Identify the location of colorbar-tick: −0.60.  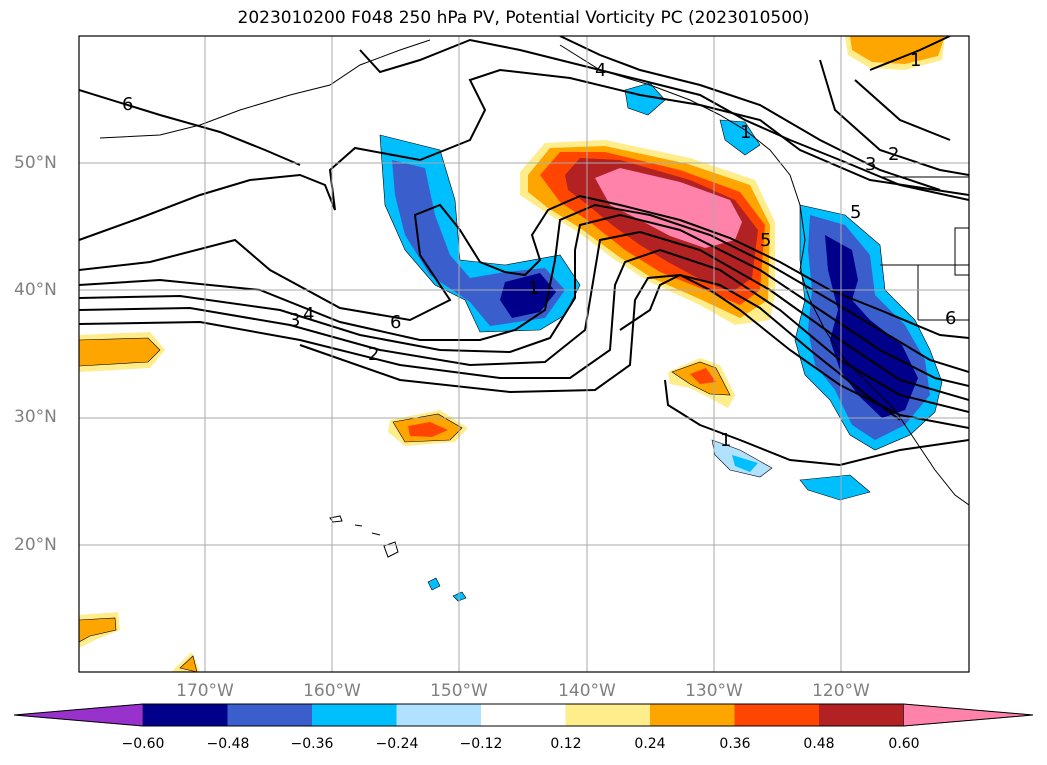
(143, 744).